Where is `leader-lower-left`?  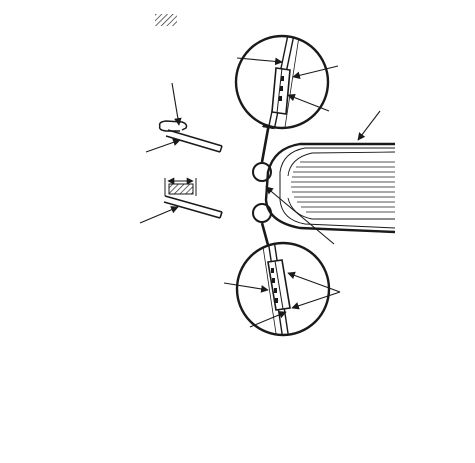
leader-lower-left is located at coordinates (246, 287).